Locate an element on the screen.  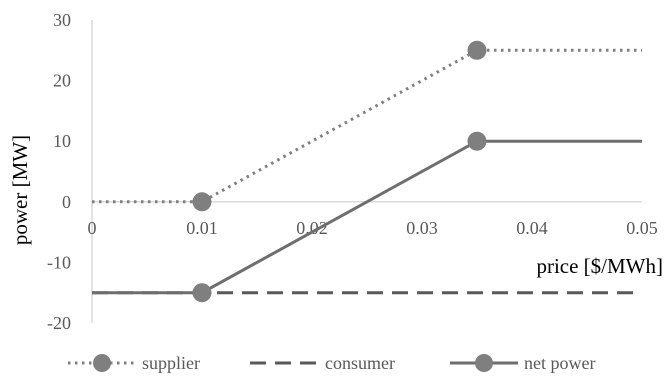
y-tick-label: 0 is located at coordinates (66, 202).